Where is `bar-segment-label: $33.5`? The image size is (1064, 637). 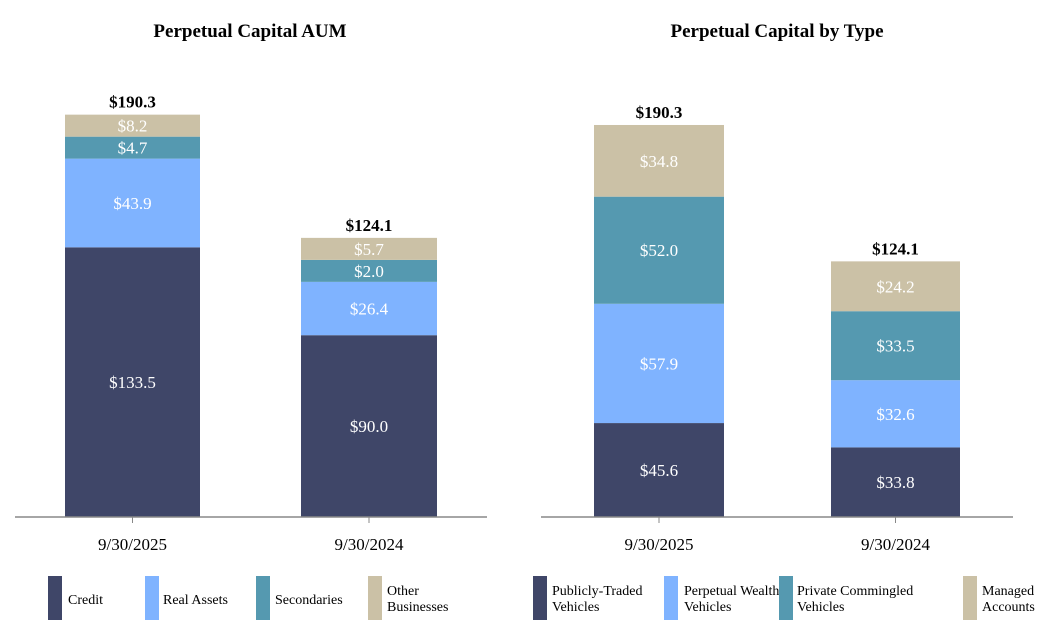 bar-segment-label: $33.5 is located at coordinates (895, 346).